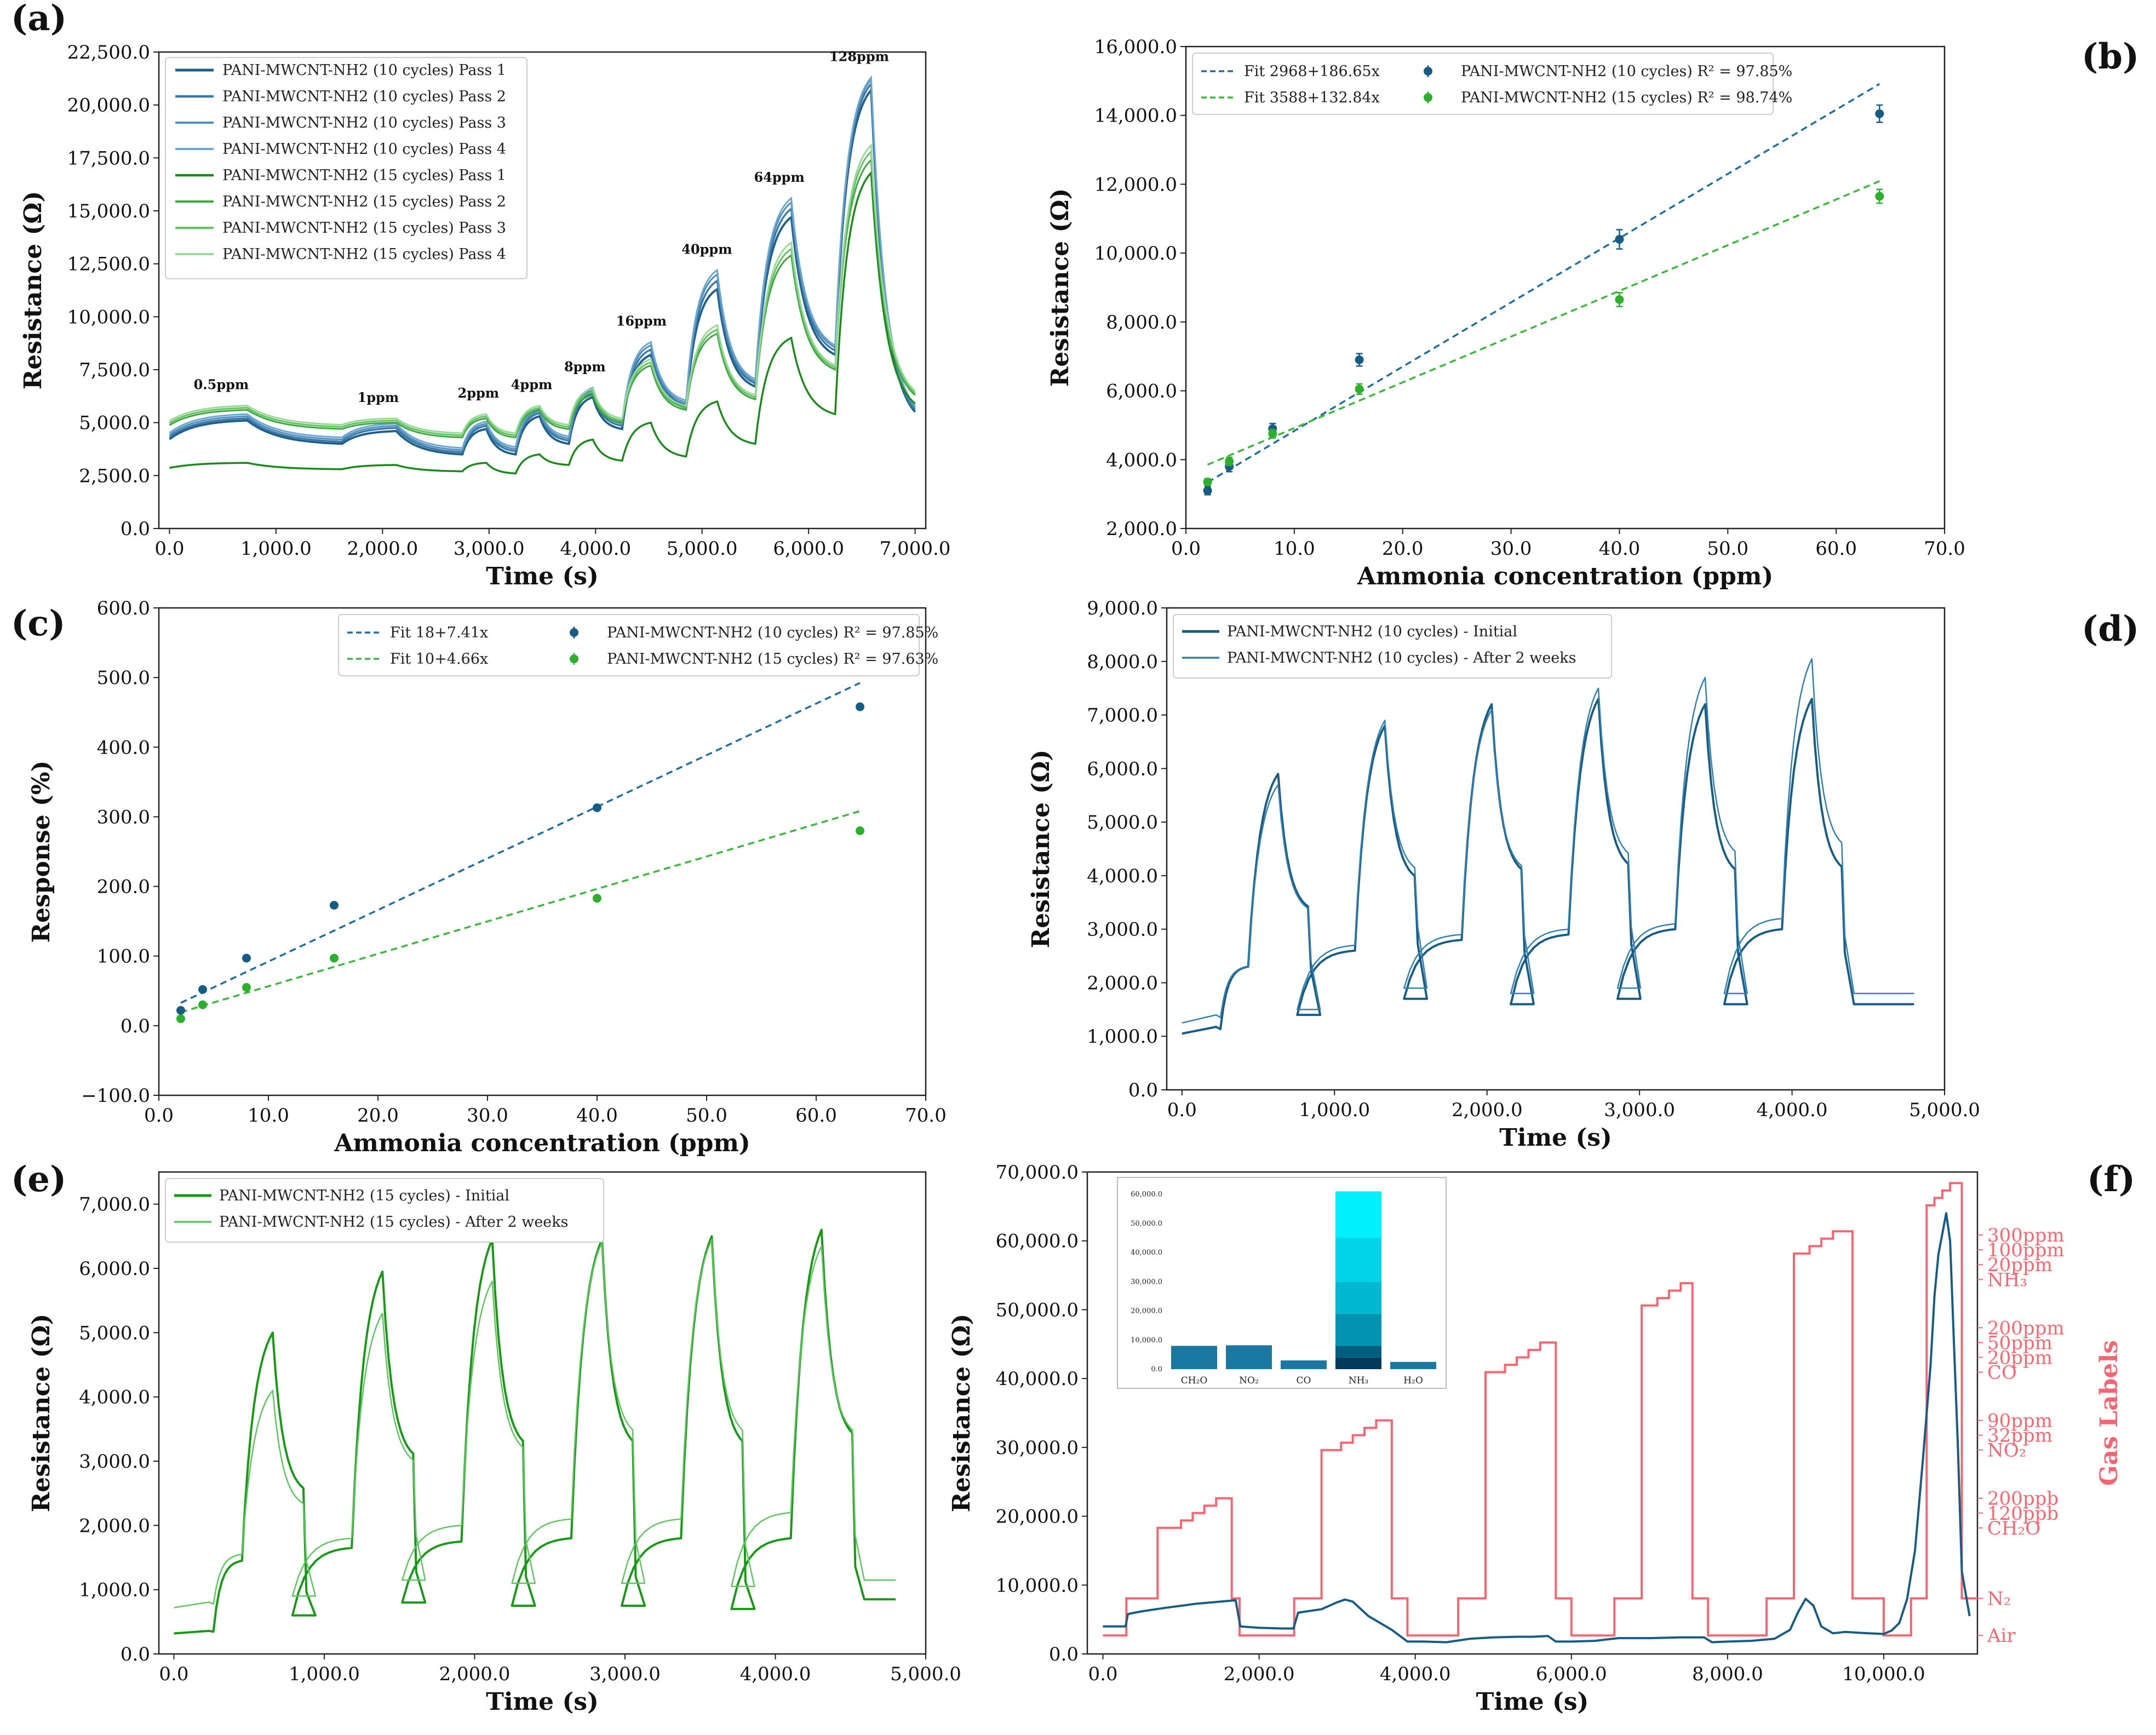 The image size is (2156, 1735). I want to click on x-tick-label: 20.0, so click(378, 1116).